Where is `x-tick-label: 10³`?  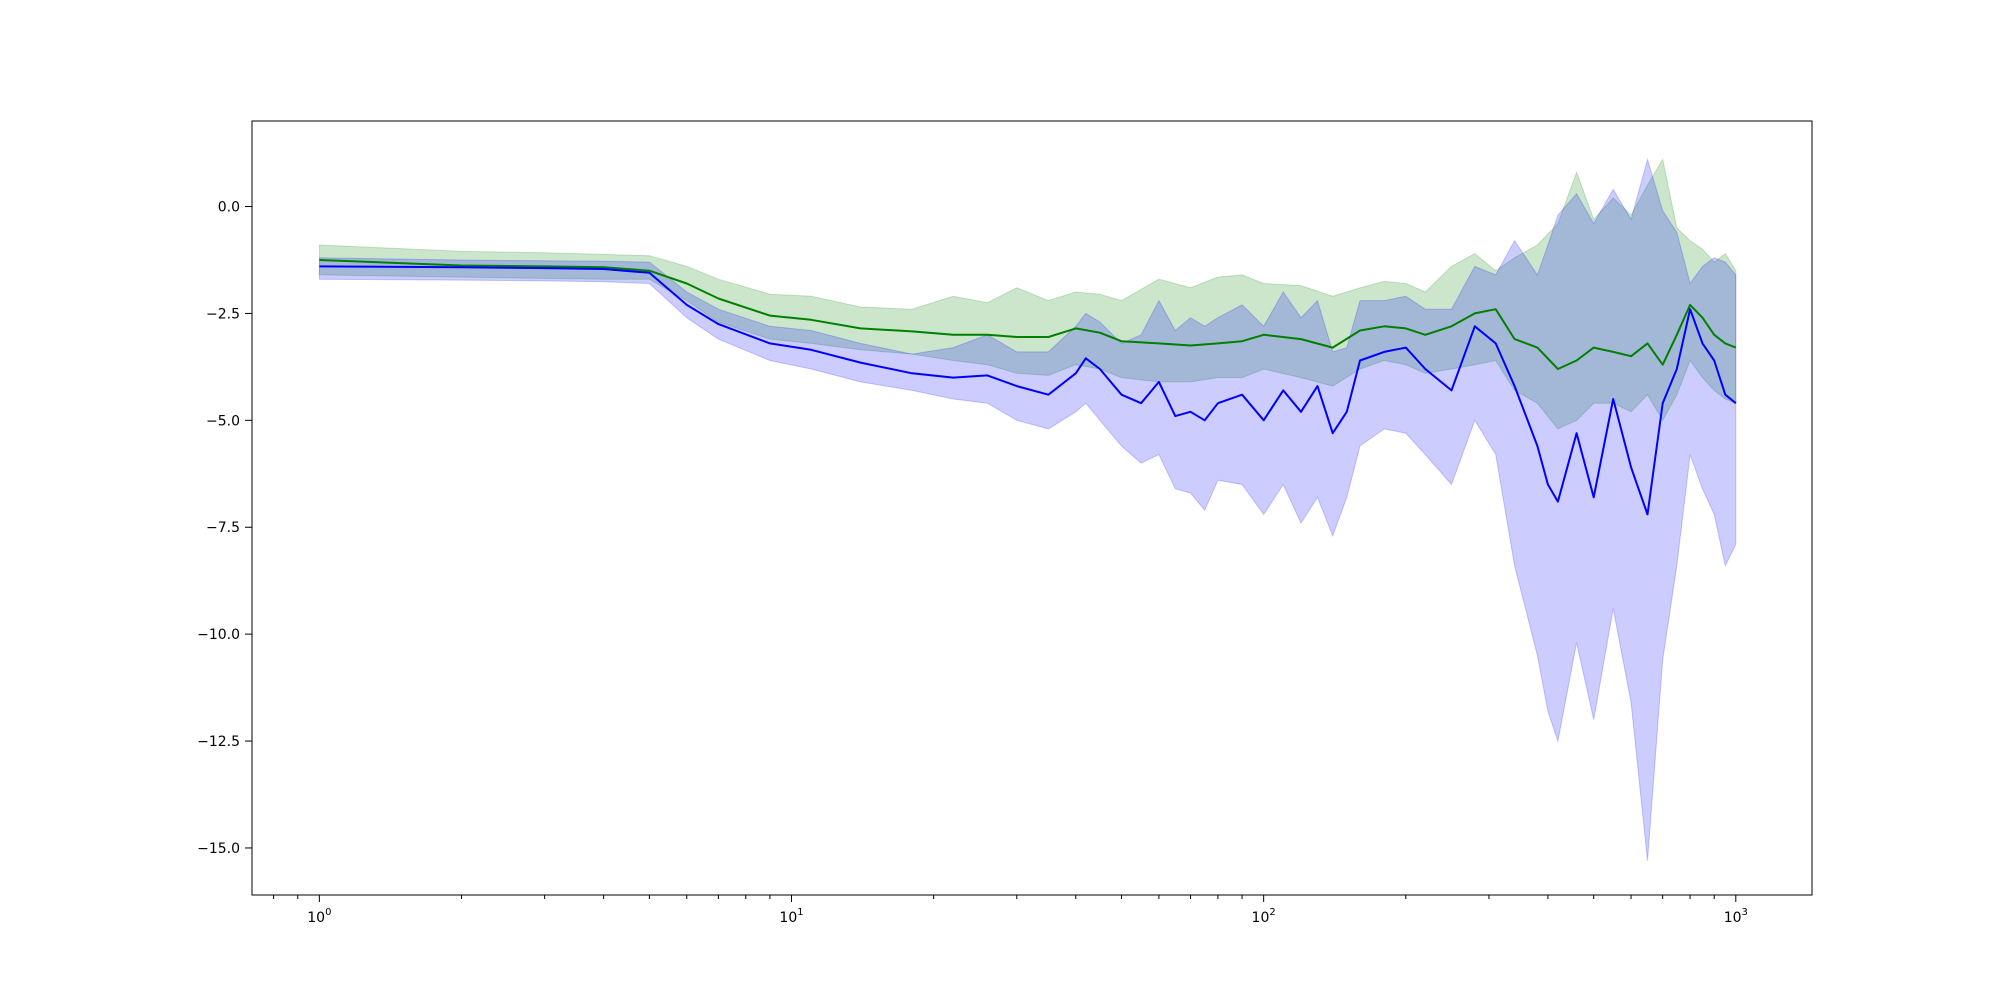
x-tick-label: 10³ is located at coordinates (1736, 916).